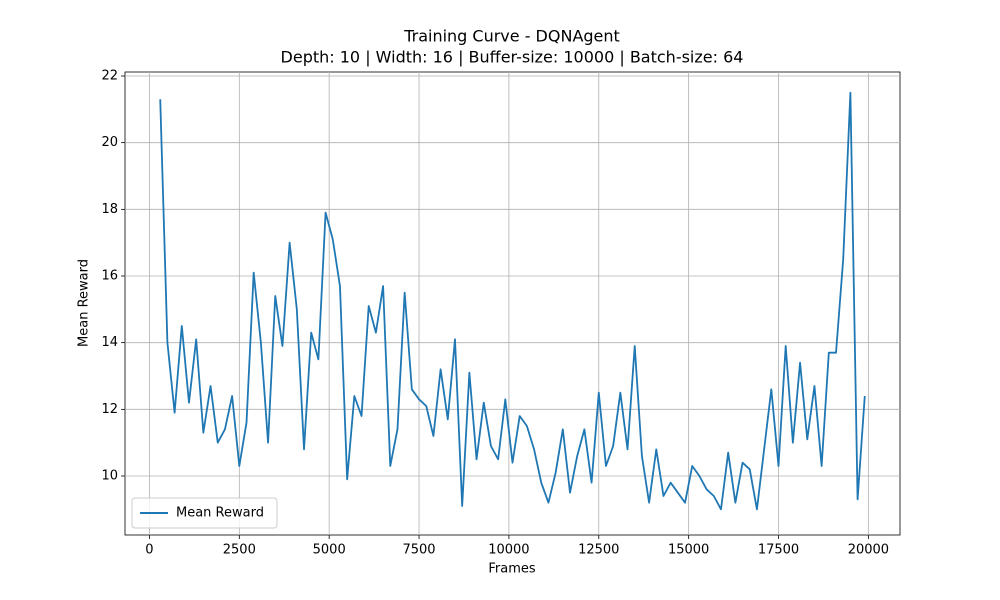  I want to click on x-tick-label: 15000, so click(688, 550).